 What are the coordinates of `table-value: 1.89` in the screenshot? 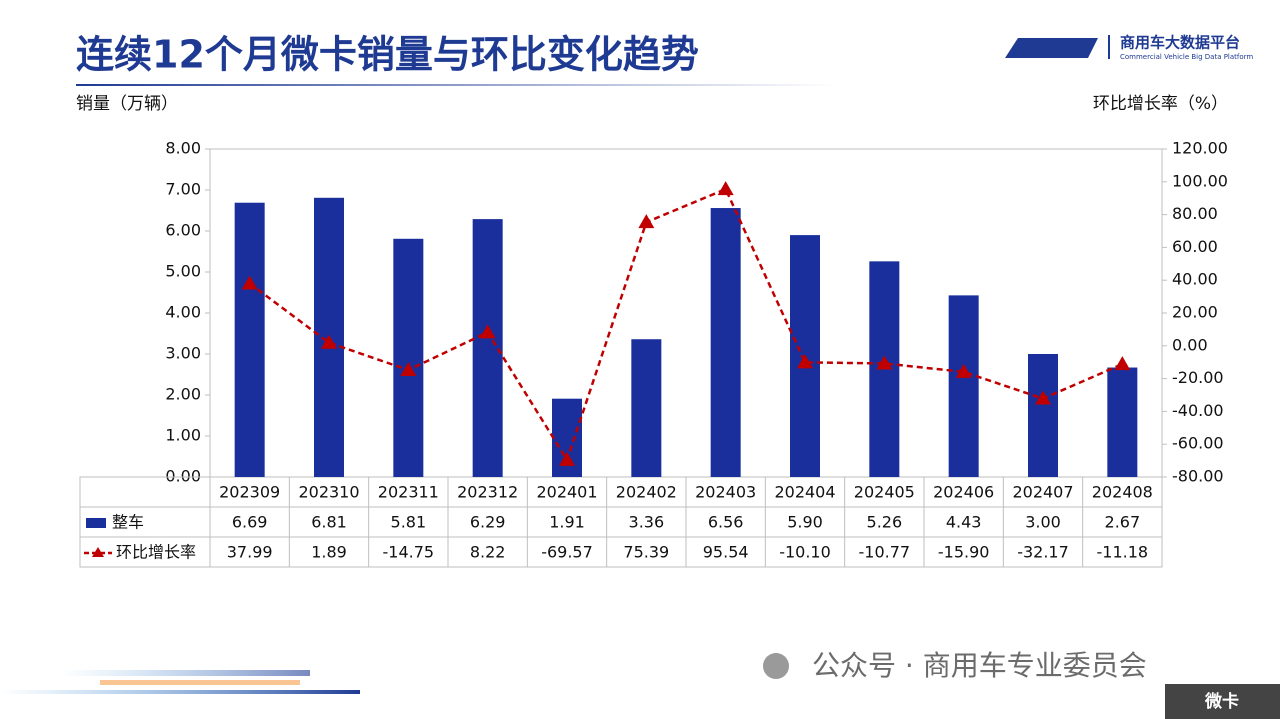 It's located at (329, 552).